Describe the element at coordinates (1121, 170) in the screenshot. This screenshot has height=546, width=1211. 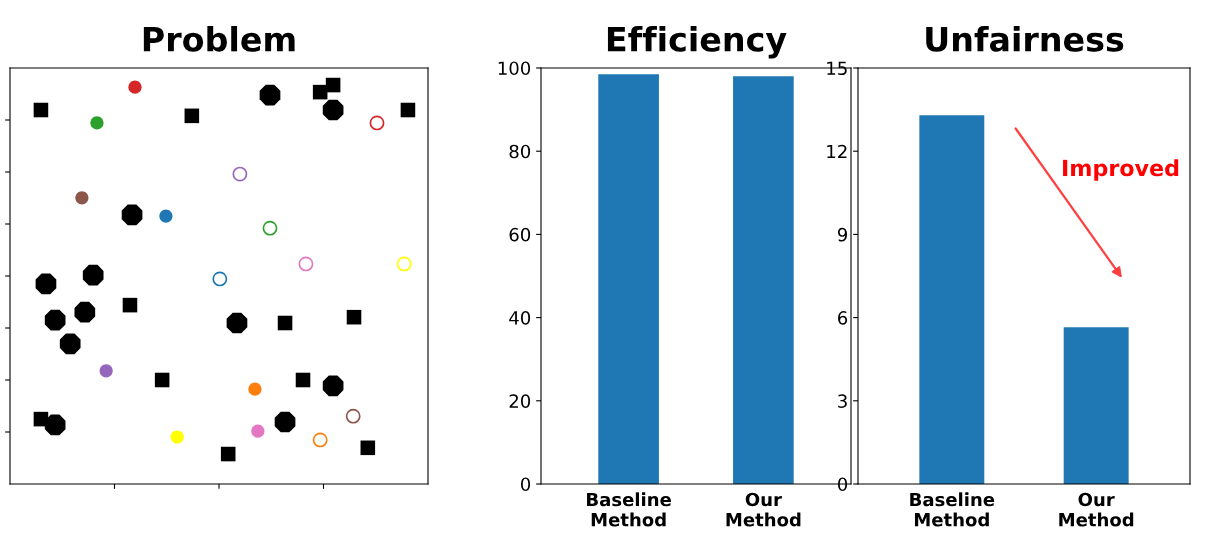
I see `annotation: Improved` at that location.